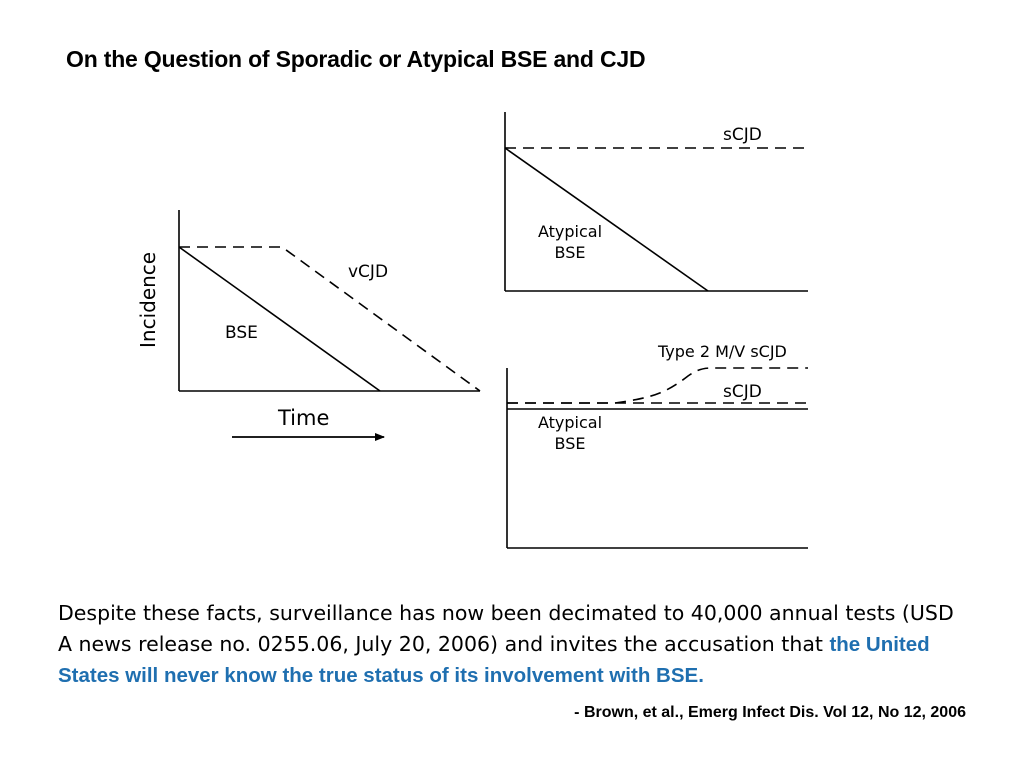 This screenshot has width=1024, height=768. I want to click on vcjd-label: vCJD, so click(368, 272).